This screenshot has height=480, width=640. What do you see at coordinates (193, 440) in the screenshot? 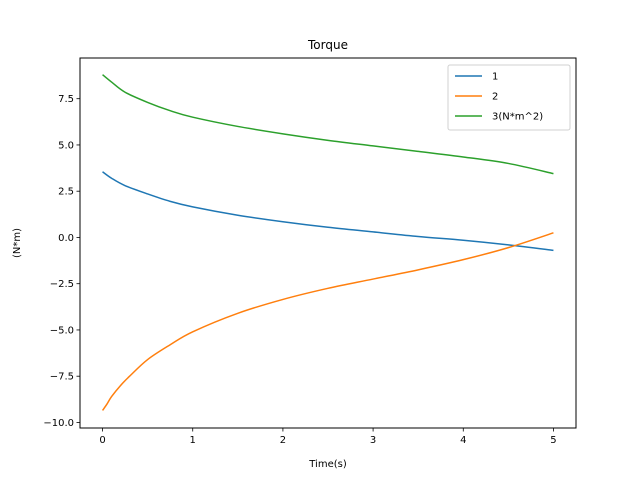
I see `x-tick-label: 1` at bounding box center [193, 440].